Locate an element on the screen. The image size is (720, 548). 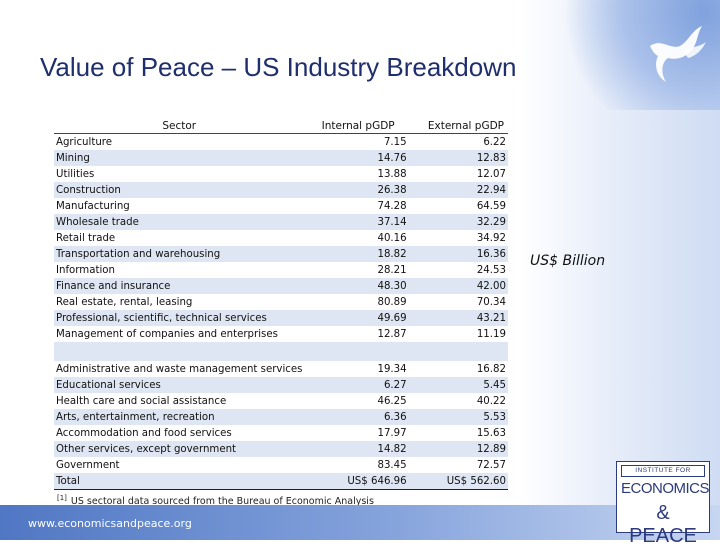
table-row: Retail trade 40.16 34.92 is located at coordinates (281, 238).